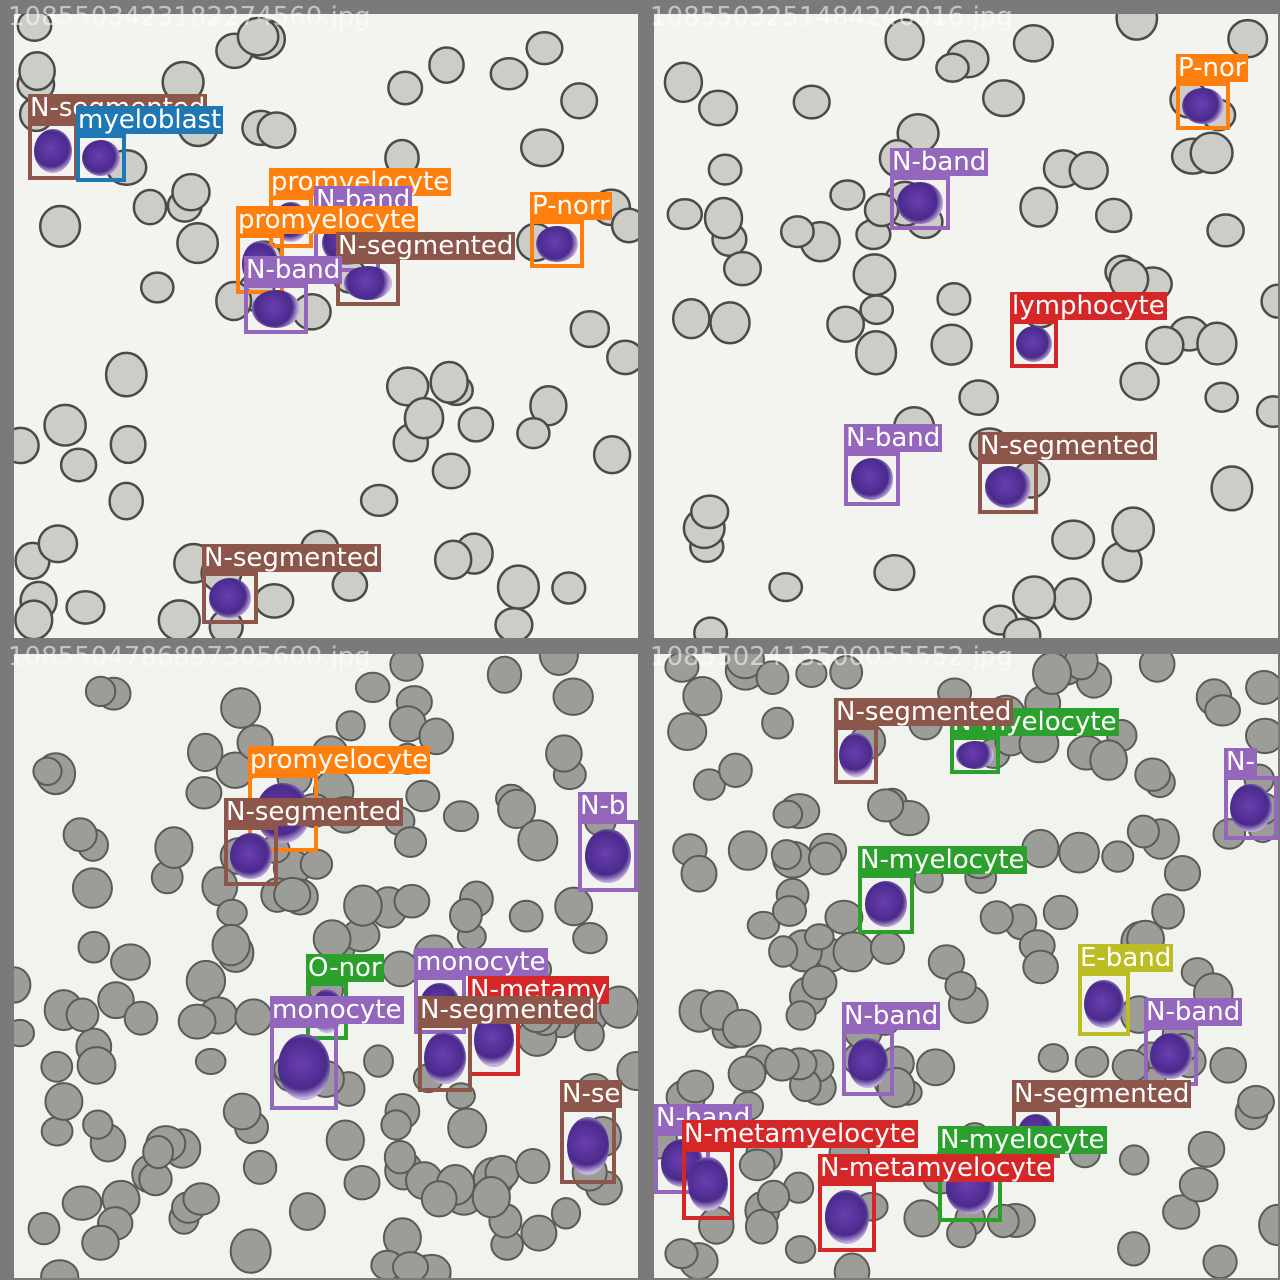 Image resolution: width=1280 pixels, height=1280 pixels. Describe the element at coordinates (345, 968) in the screenshot. I see `detection-label: O-nor` at that location.